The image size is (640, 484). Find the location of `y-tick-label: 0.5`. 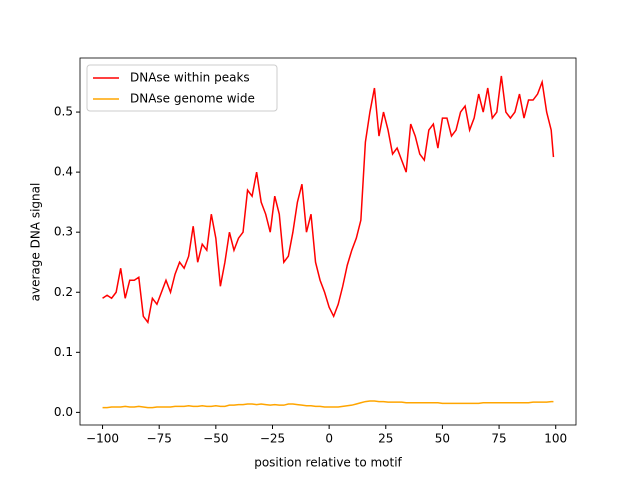

y-tick-label: 0.5 is located at coordinates (63, 112).